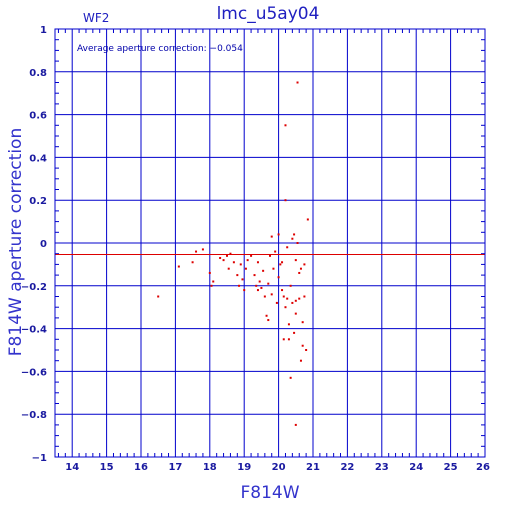  Describe the element at coordinates (38, 73) in the screenshot. I see `y-tick-label: 0.8` at that location.